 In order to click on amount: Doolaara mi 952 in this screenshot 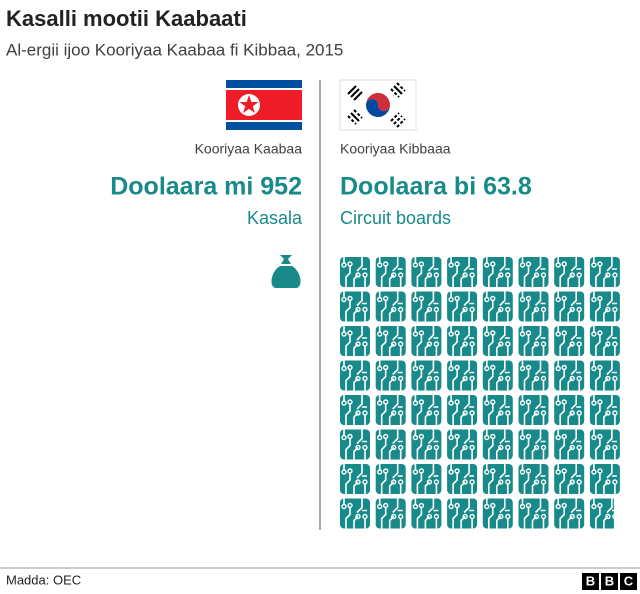, I will do `click(206, 187)`.